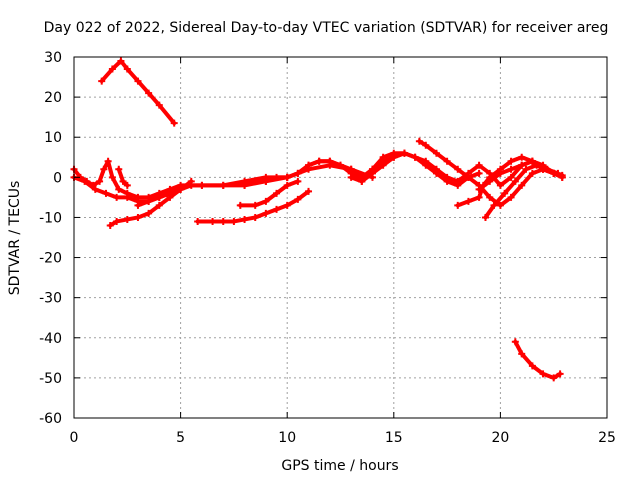  What do you see at coordinates (50, 299) in the screenshot?
I see `y-tick-label: -30` at bounding box center [50, 299].